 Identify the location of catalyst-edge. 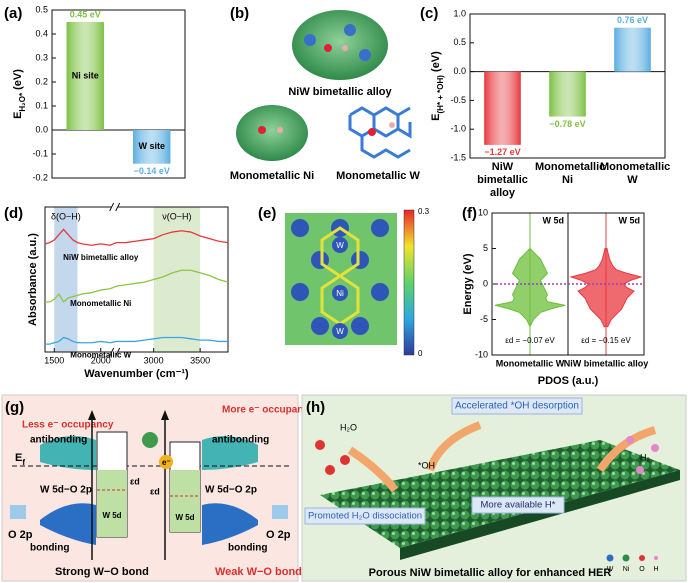
(540, 515).